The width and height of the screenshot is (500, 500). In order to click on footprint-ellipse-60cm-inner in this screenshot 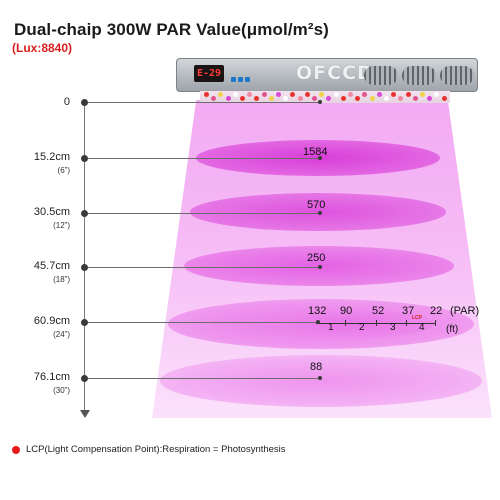, I will do `click(355, 324)`.